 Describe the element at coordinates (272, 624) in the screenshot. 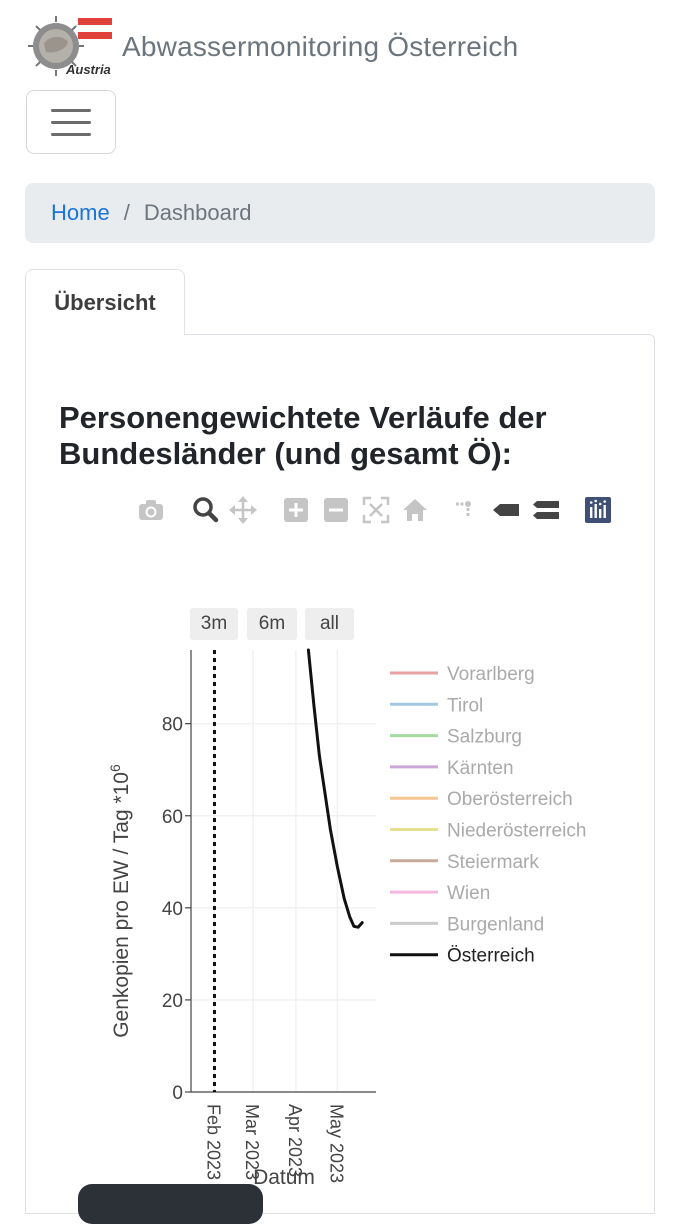

I see `range-button-6m: 6m` at that location.